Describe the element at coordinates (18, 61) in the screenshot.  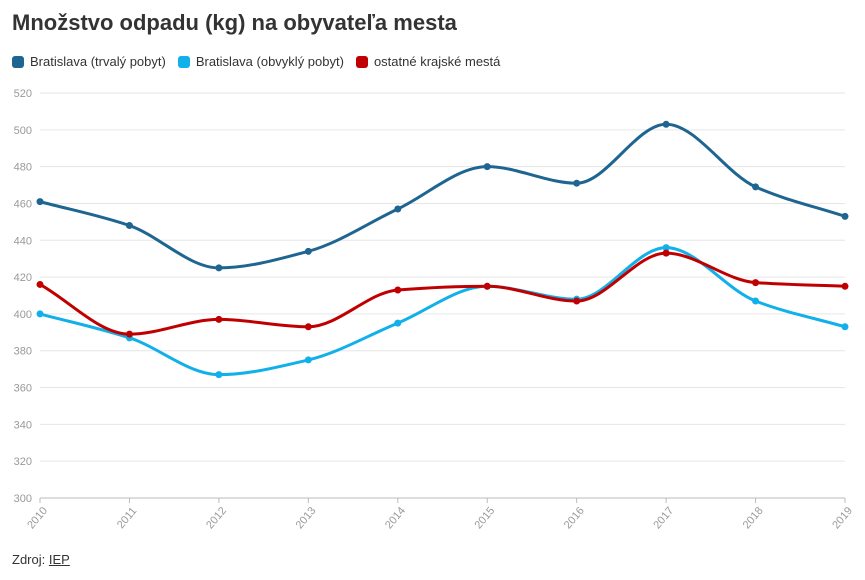
I see `legend-swatch-bratislava-trvaly` at that location.